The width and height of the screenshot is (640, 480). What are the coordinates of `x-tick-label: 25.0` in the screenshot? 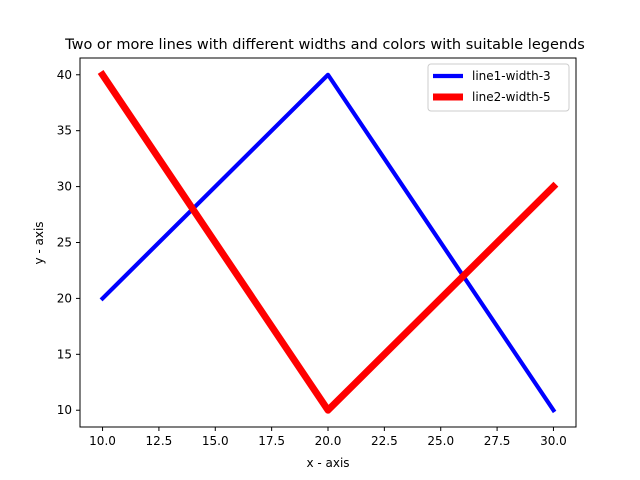 It's located at (440, 441).